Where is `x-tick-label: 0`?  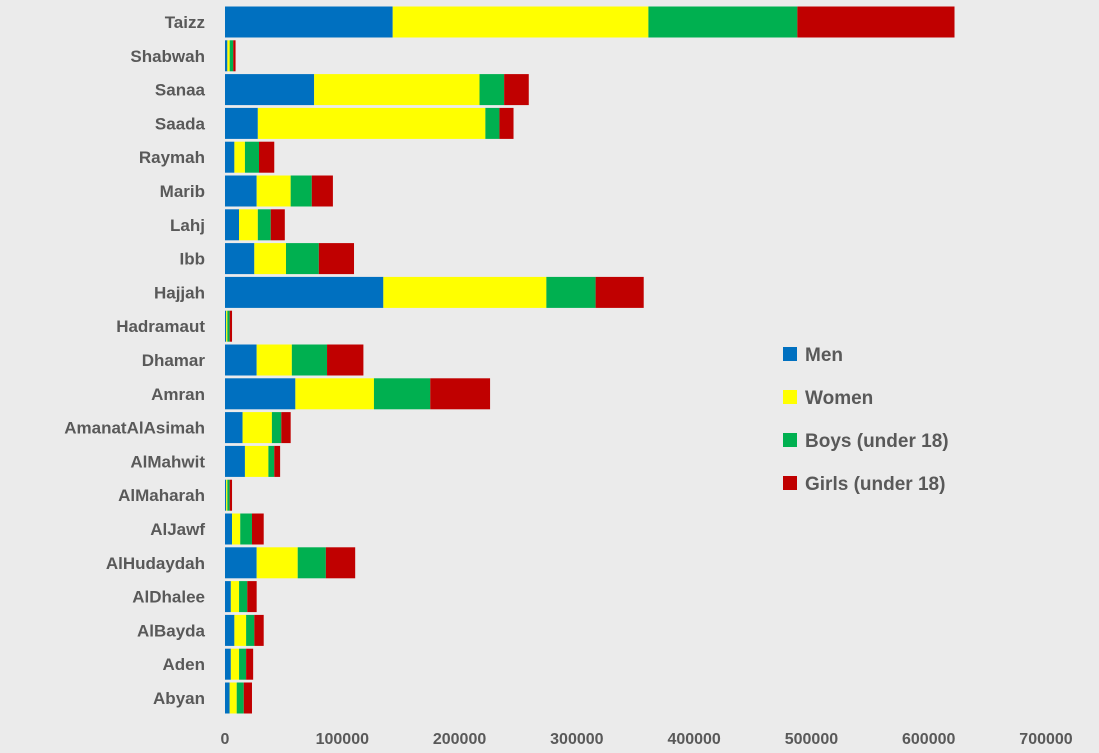 x-tick-label: 0 is located at coordinates (225, 739).